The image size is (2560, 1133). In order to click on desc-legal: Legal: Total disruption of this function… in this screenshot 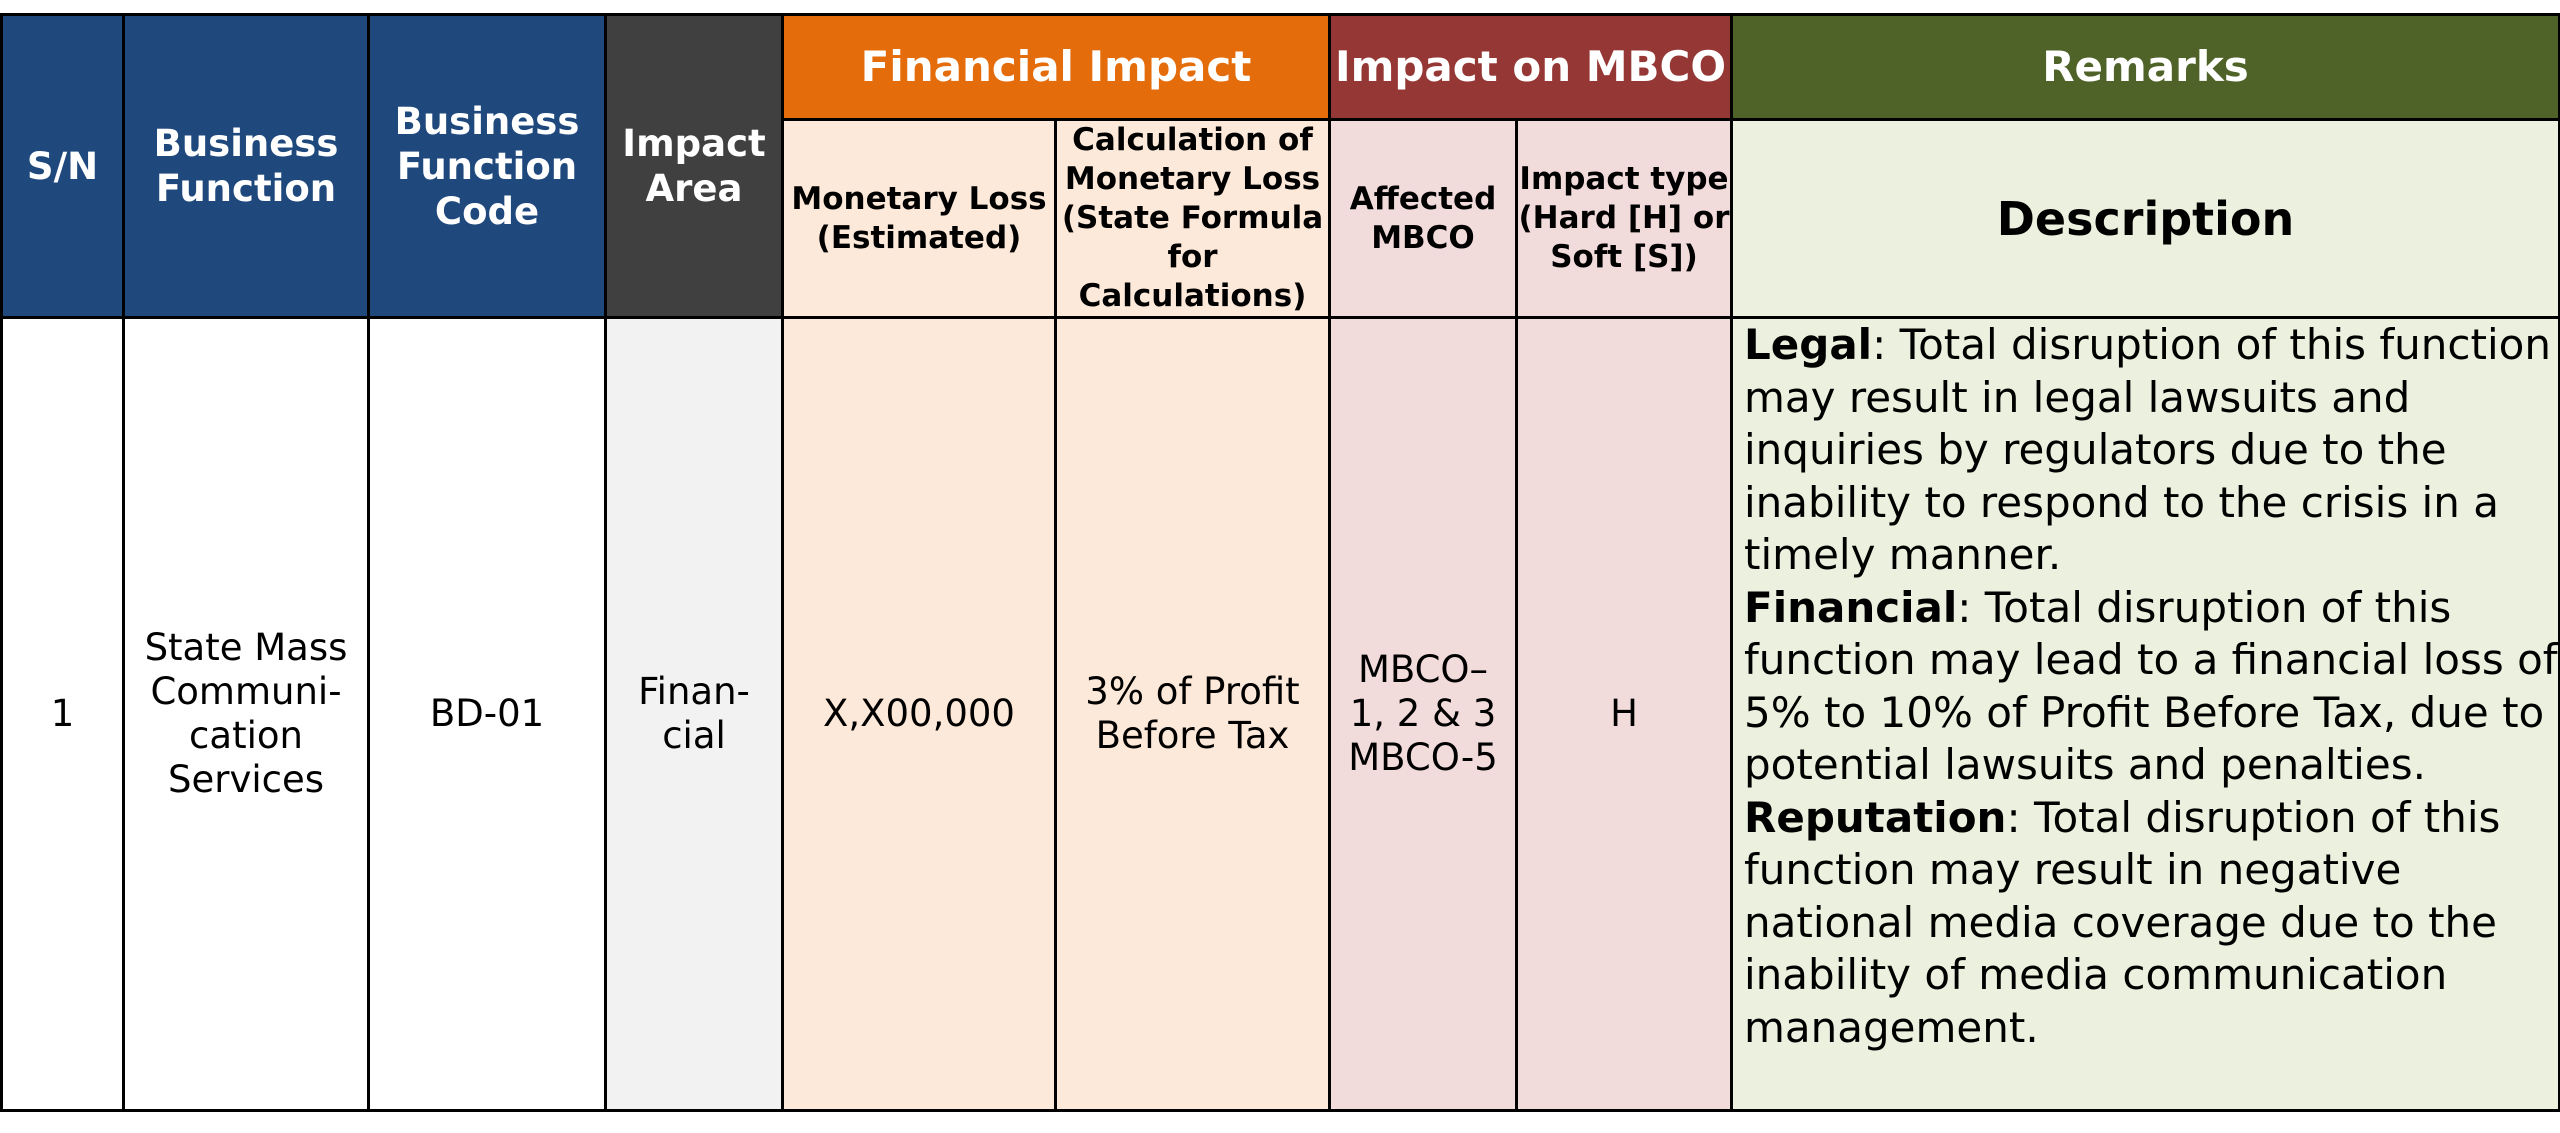, I will do `click(2150, 451)`.